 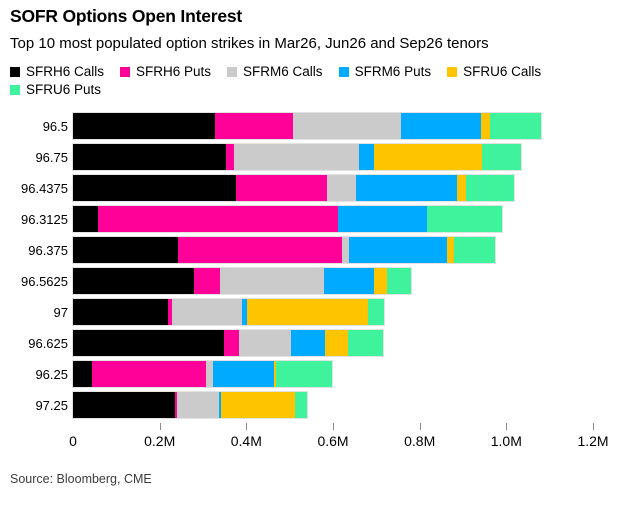 What do you see at coordinates (420, 441) in the screenshot?
I see `x-tick-label: 0.8M` at bounding box center [420, 441].